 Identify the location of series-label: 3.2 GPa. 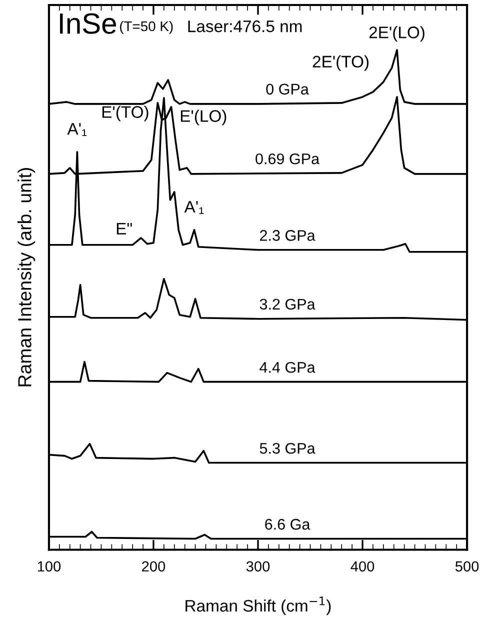
(288, 304).